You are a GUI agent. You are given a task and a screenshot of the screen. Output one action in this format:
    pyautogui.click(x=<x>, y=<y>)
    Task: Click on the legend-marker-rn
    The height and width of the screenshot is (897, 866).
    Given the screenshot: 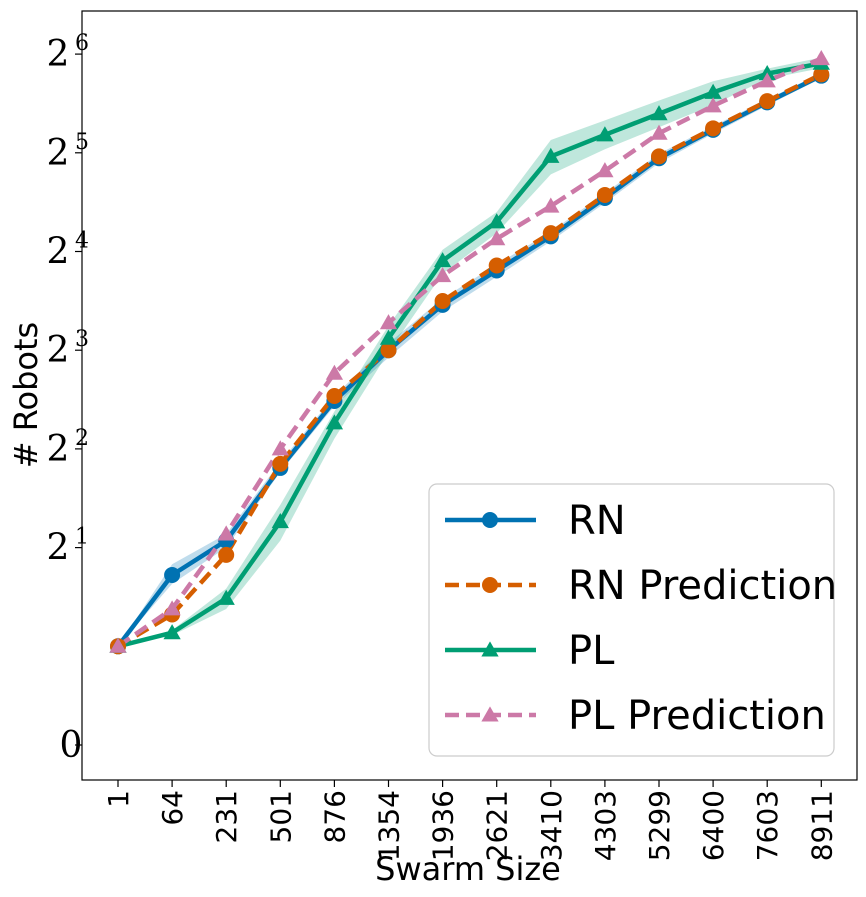 What is the action you would take?
    pyautogui.click(x=490, y=520)
    